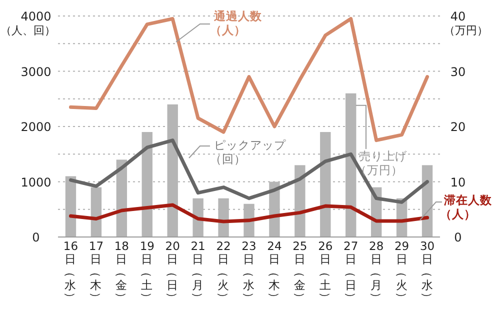  Describe the element at coordinates (249, 271) in the screenshot. I see `x-tick-label: 23日（水）` at that location.